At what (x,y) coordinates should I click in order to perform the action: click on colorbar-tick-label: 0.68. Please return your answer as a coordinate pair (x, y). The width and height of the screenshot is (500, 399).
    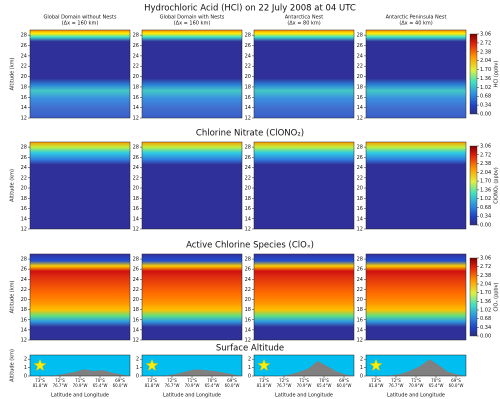
    Looking at the image, I should click on (485, 208).